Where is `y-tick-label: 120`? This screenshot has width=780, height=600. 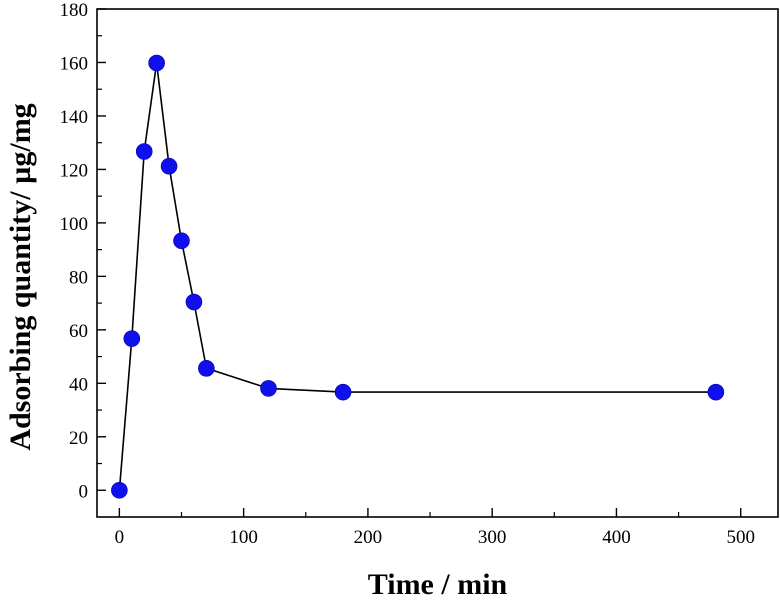 y-tick-label: 120 is located at coordinates (74, 170).